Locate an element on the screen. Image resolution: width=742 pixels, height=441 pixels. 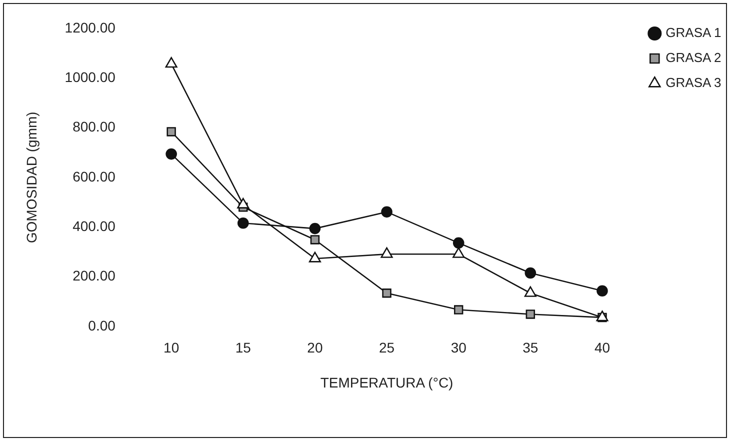
legend-label: GRASA 2 is located at coordinates (694, 58).